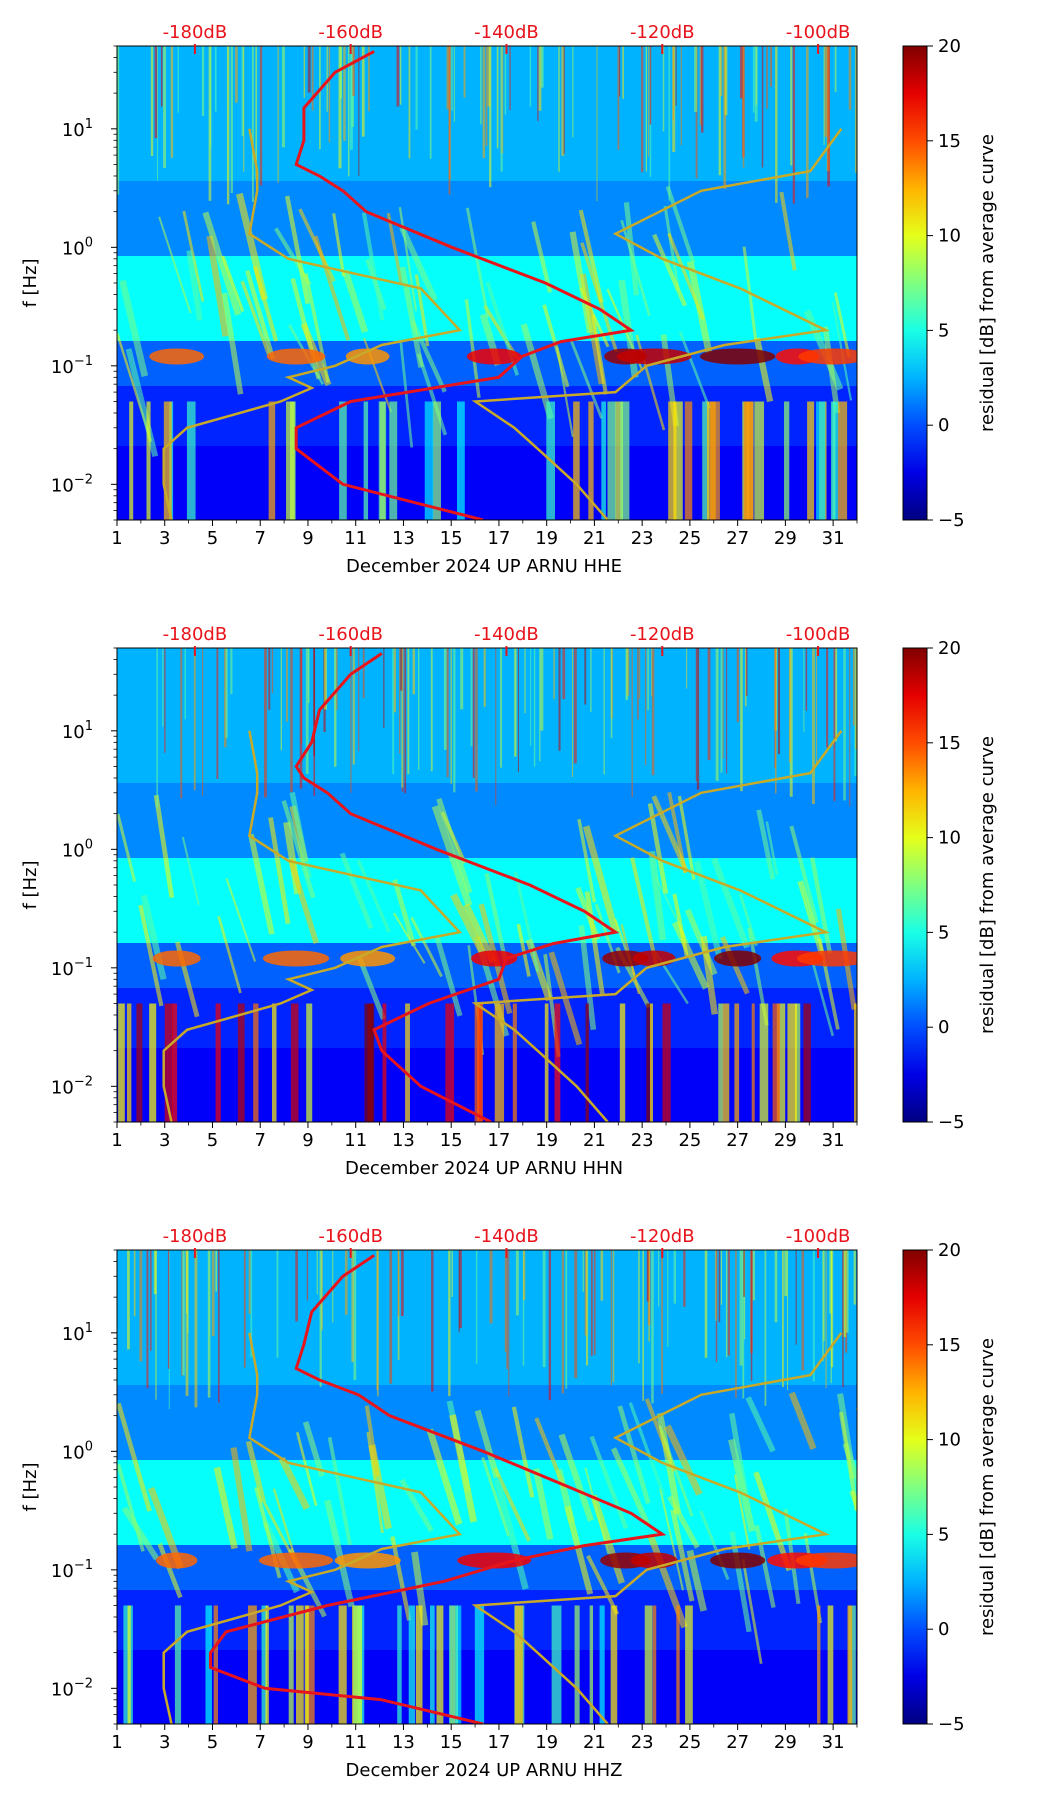 The image size is (1052, 1806). What do you see at coordinates (951, 1122) in the screenshot?
I see `colorbar-tick-label: −5` at bounding box center [951, 1122].